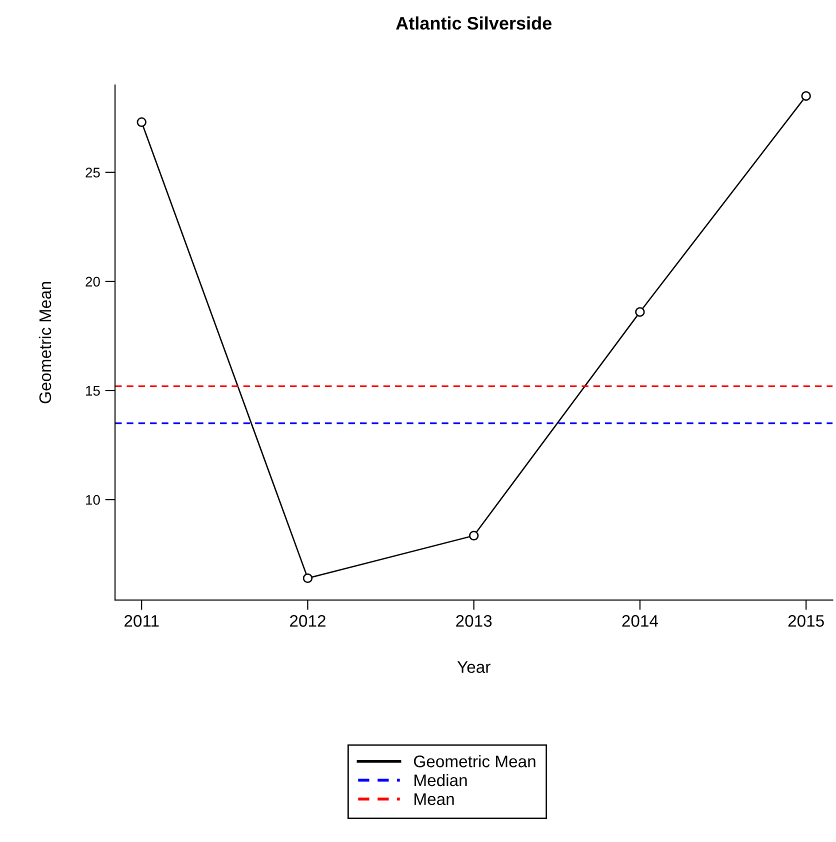  What do you see at coordinates (308, 621) in the screenshot?
I see `x-tick-label: 2012` at bounding box center [308, 621].